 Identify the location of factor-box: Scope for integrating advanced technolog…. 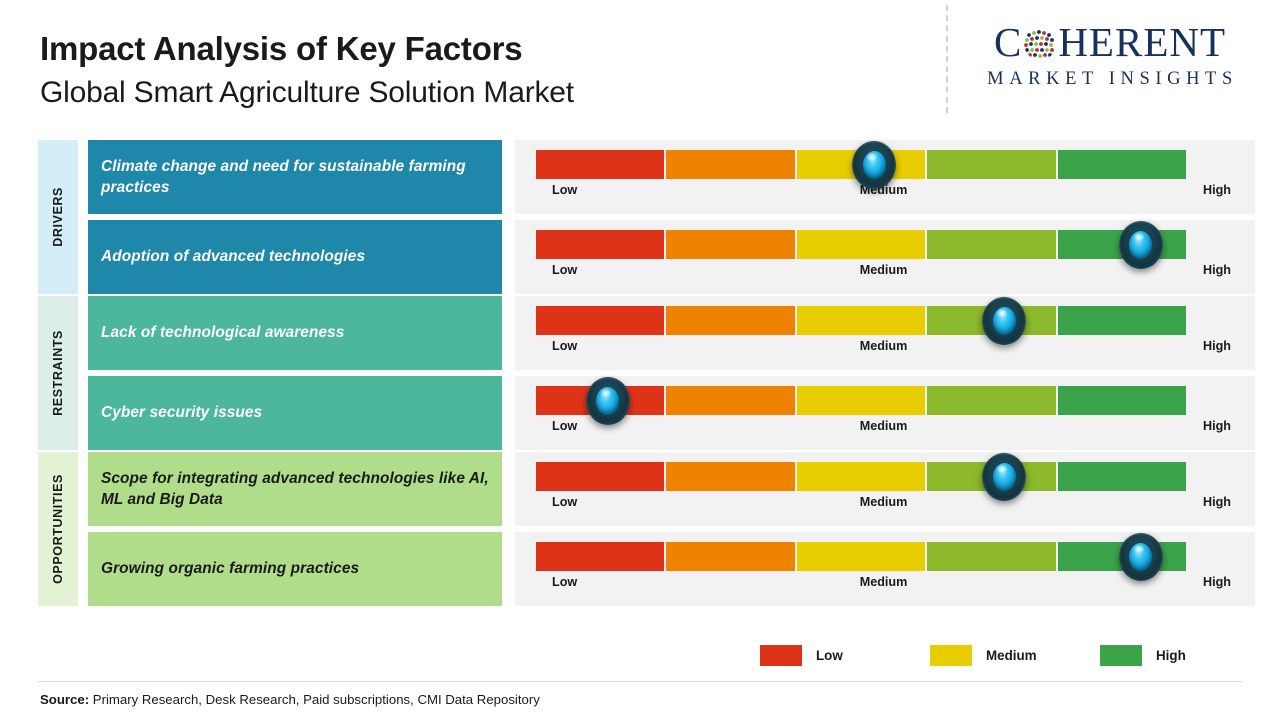
(295, 489).